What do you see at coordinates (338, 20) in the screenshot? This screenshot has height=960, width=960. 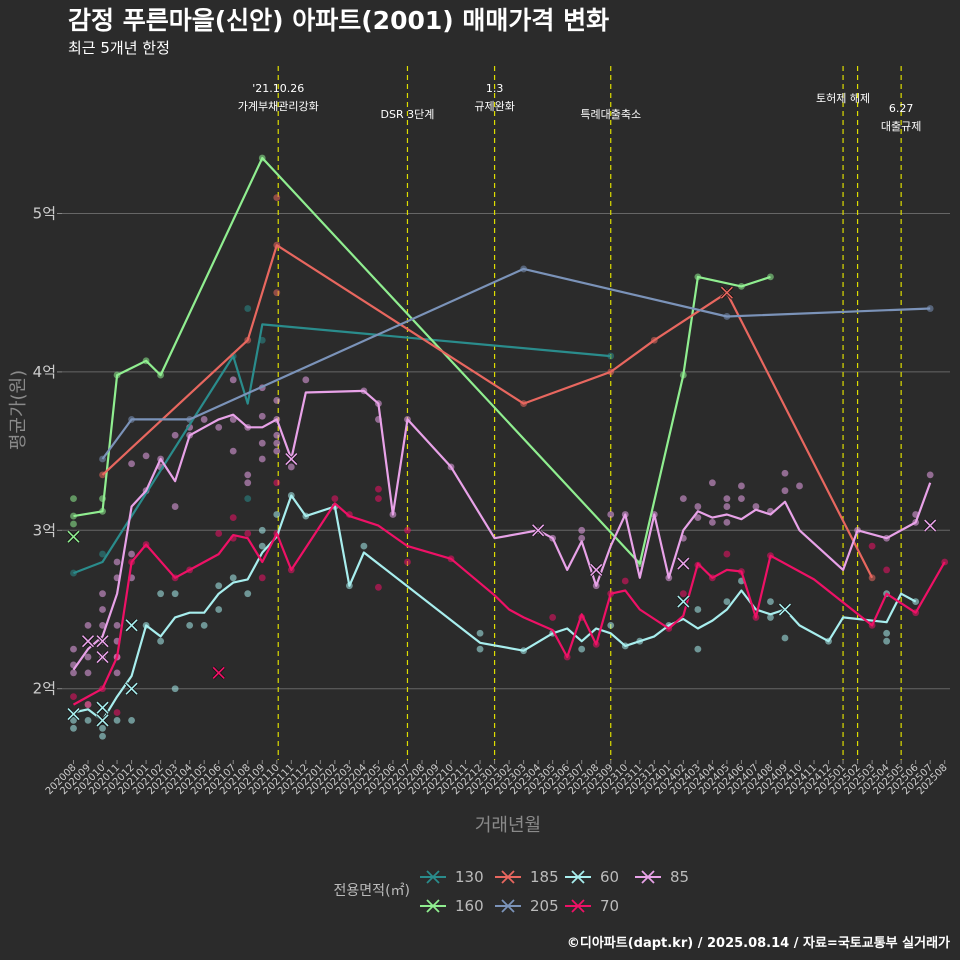 I see `chart-title: 감정 푸른마을(신안) 아파트(2001) 매매가격 변화` at bounding box center [338, 20].